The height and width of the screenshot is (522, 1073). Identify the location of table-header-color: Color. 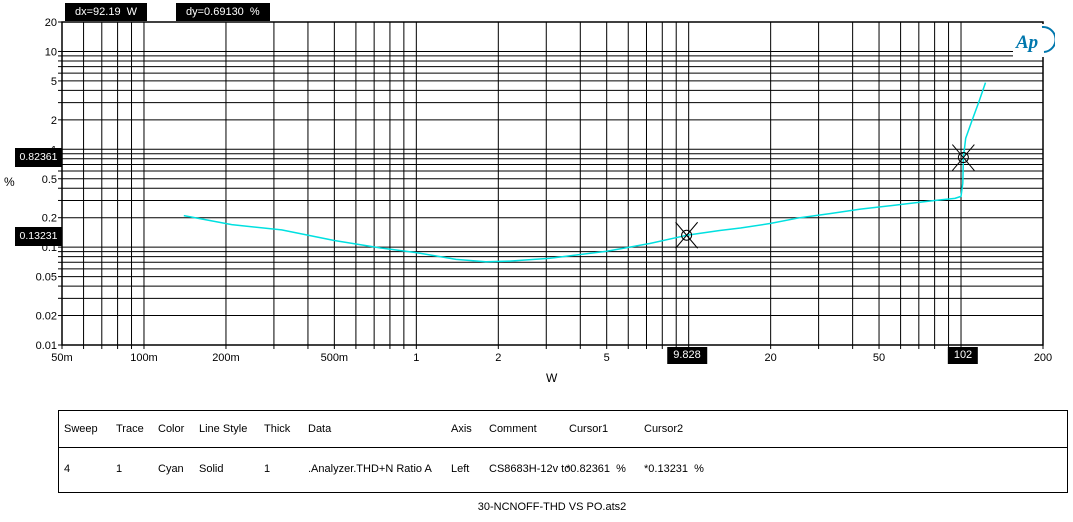
(171, 429).